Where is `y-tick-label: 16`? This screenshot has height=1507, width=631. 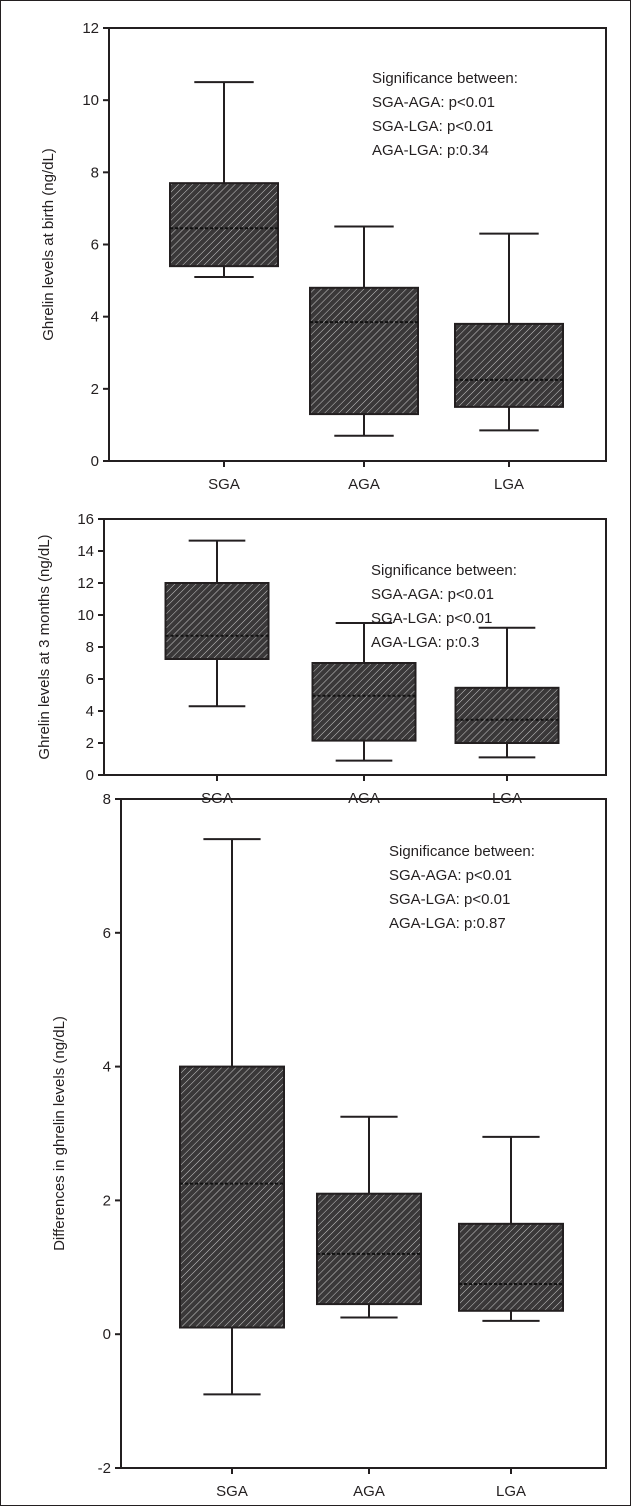 y-tick-label: 16 is located at coordinates (85, 519).